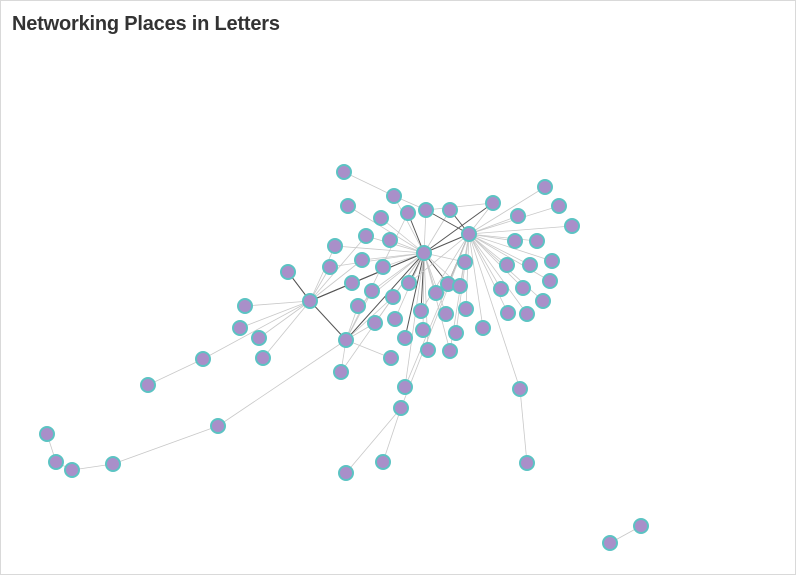  I want to click on page-title: Networking Places in Letters, so click(146, 24).